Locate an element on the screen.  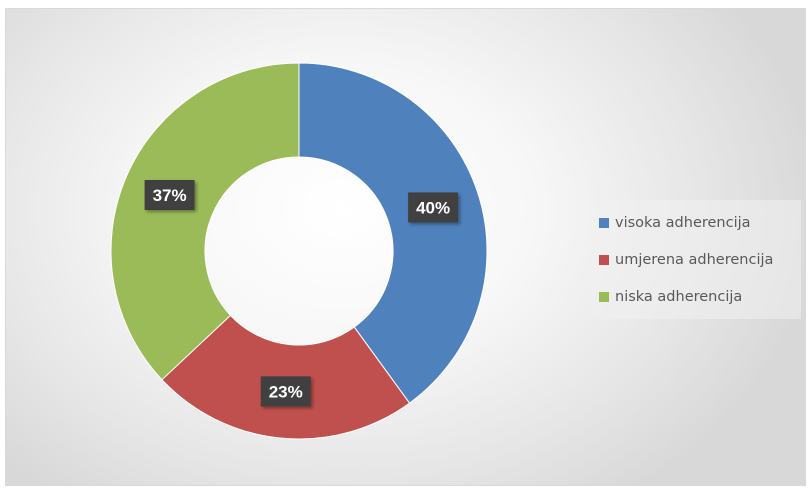
legend-label: umjerena adherencija is located at coordinates (694, 259).